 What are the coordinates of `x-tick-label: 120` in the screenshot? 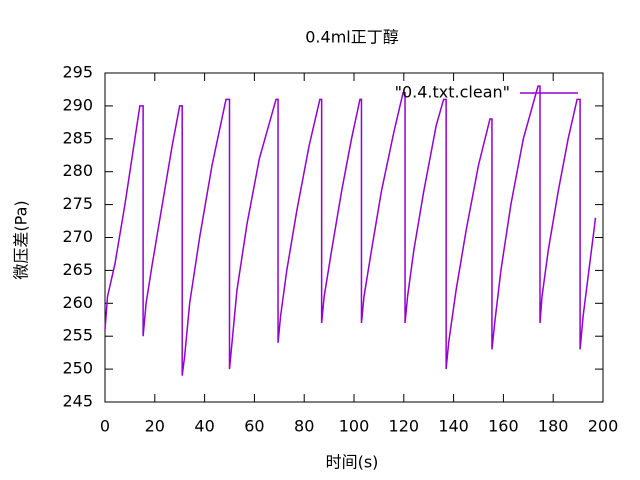 It's located at (404, 426).